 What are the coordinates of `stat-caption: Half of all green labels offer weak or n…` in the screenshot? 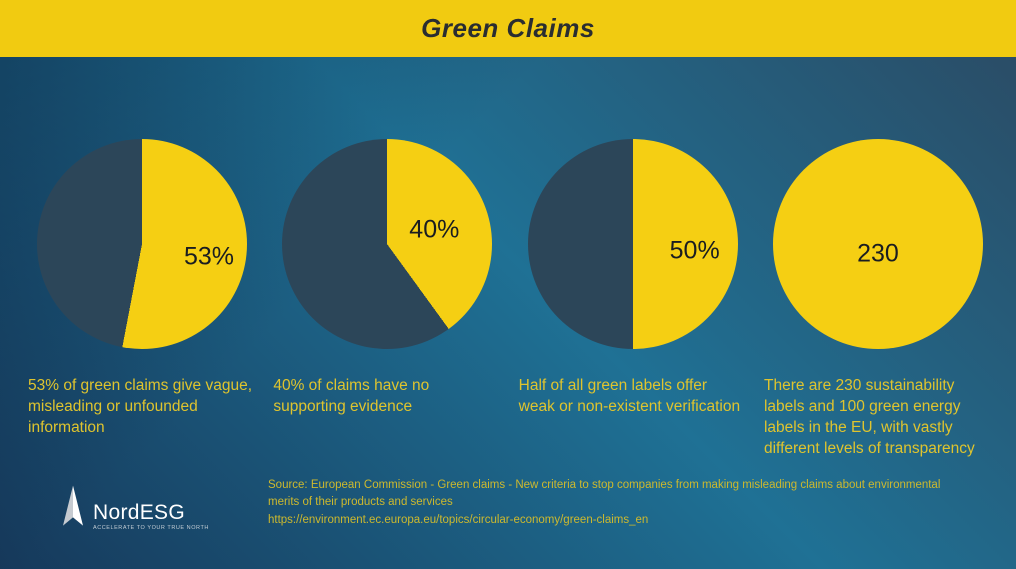 It's located at (629, 396).